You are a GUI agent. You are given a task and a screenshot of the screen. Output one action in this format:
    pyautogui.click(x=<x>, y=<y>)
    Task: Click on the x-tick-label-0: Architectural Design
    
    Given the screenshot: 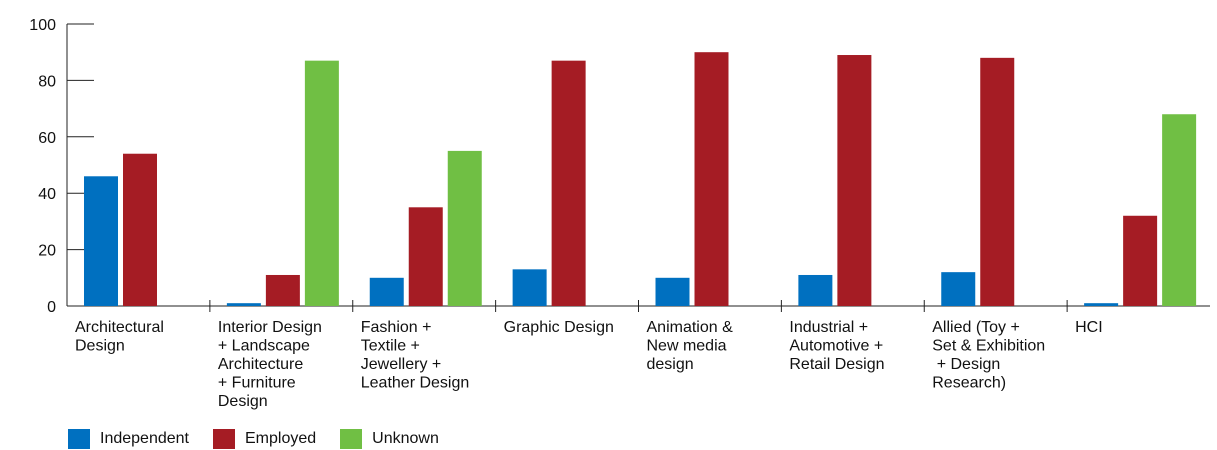 What is the action you would take?
    pyautogui.click(x=119, y=337)
    